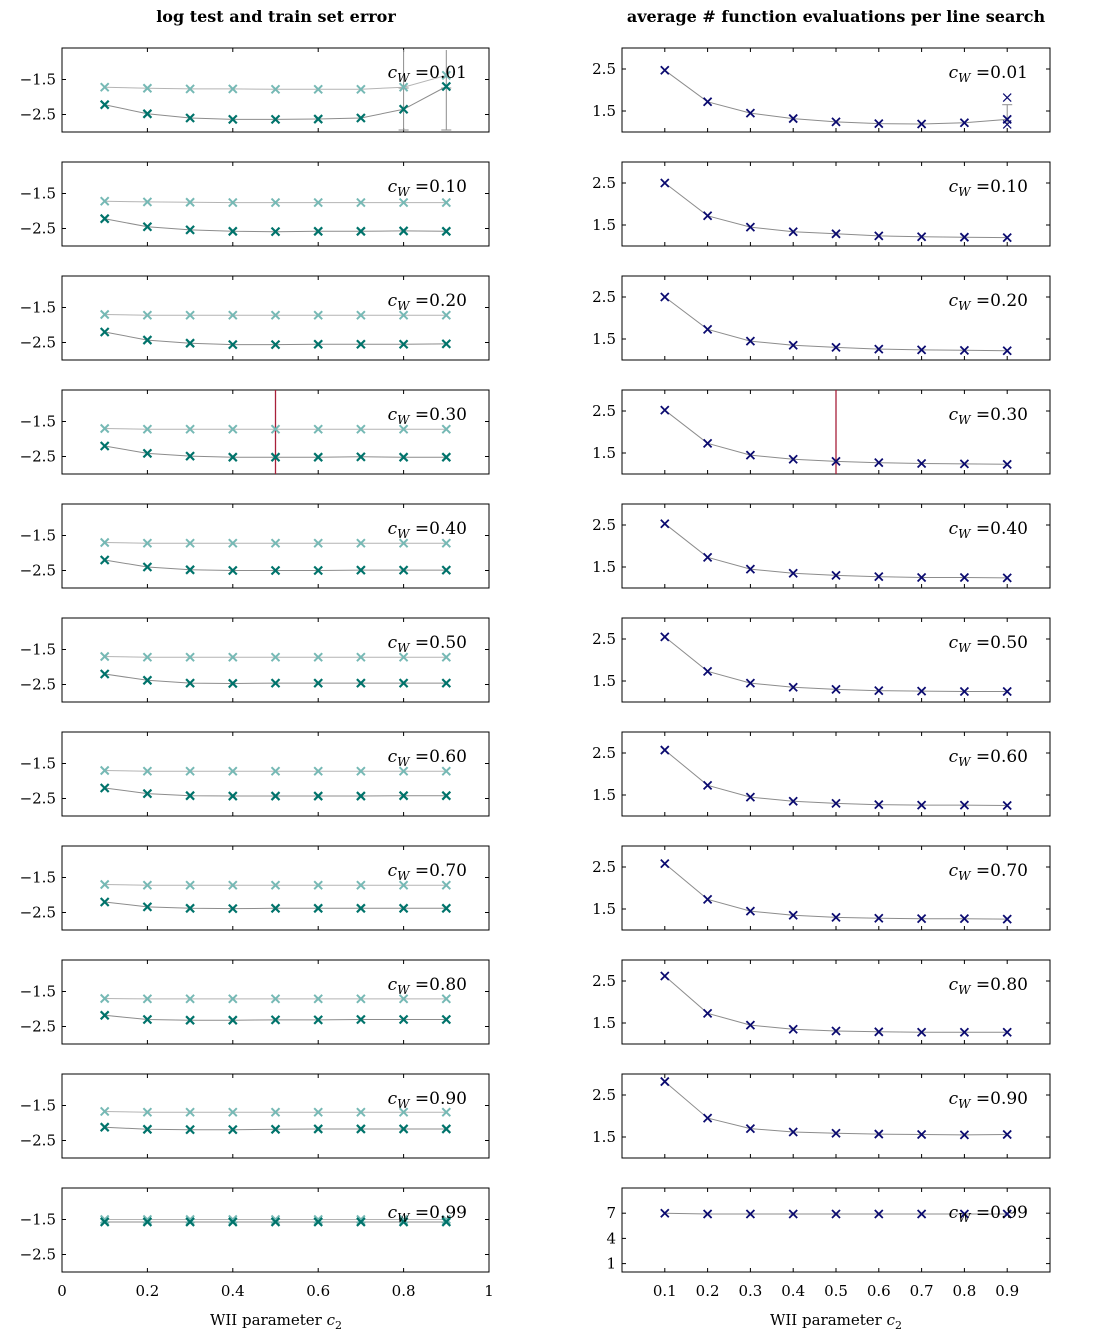  What do you see at coordinates (38, 992) in the screenshot?
I see `left-ytick-label-8-0: −1.5` at bounding box center [38, 992].